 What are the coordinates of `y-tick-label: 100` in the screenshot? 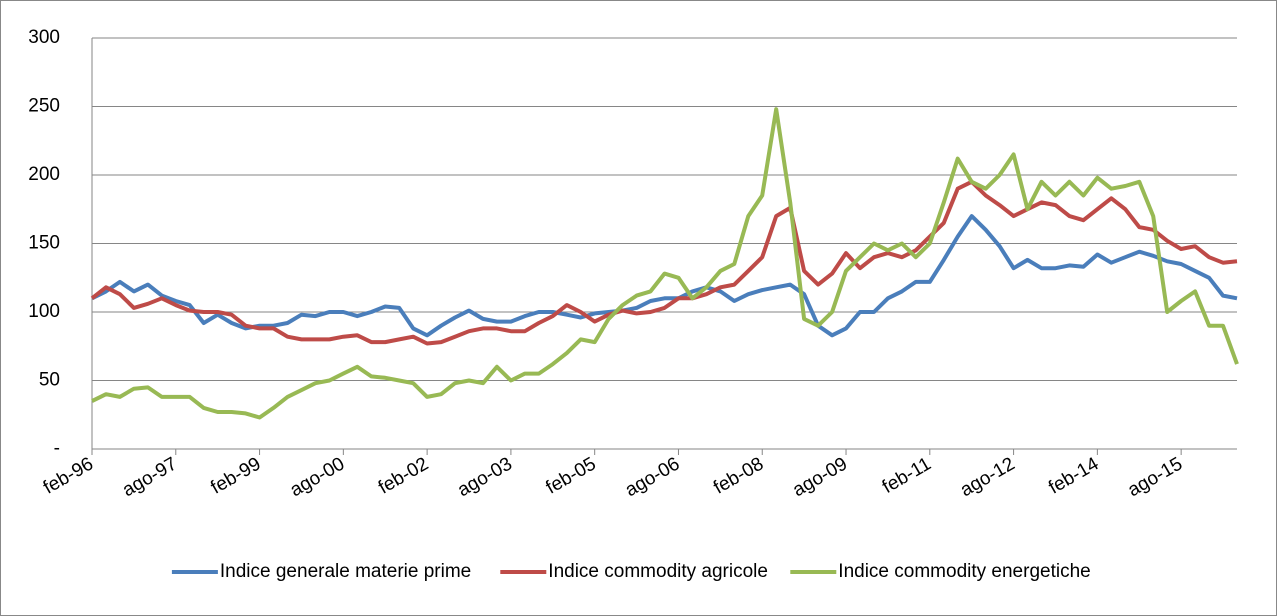 It's located at (44, 311).